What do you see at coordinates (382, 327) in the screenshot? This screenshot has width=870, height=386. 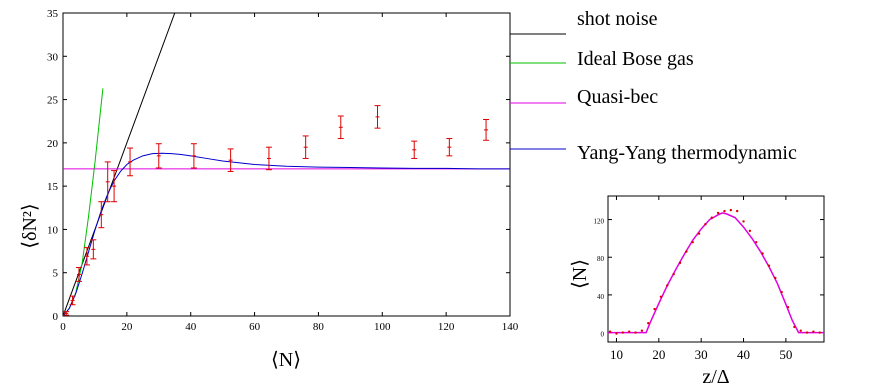 I see `main-x-tick-label: 100` at bounding box center [382, 327].